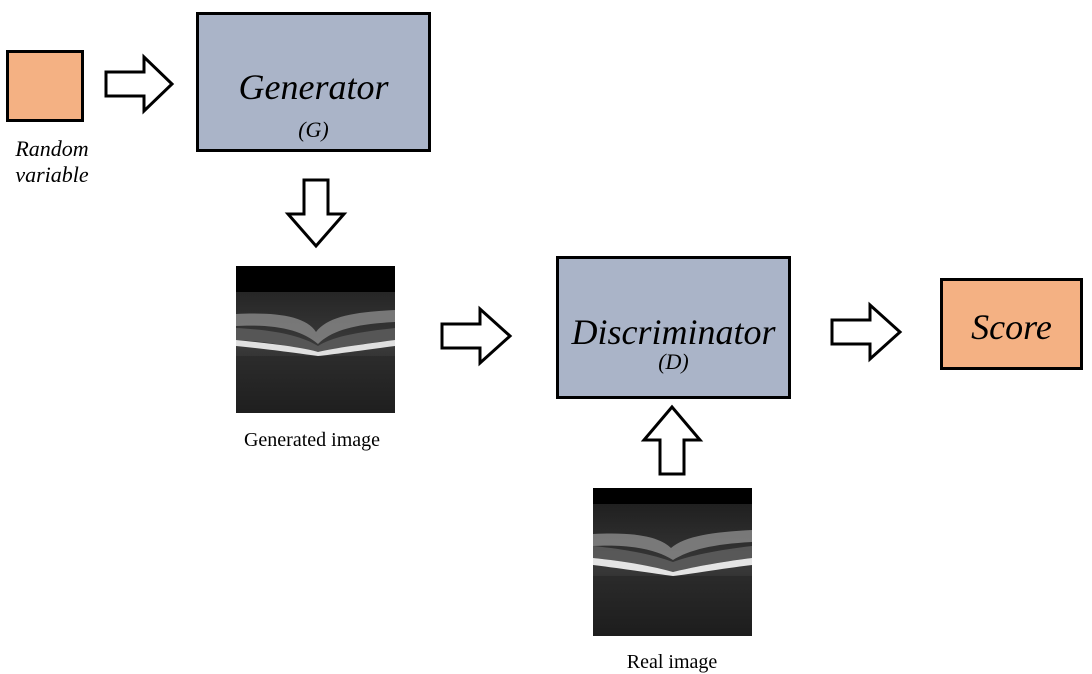 This screenshot has height=674, width=1092. What do you see at coordinates (45, 86) in the screenshot?
I see `random-variable-node` at bounding box center [45, 86].